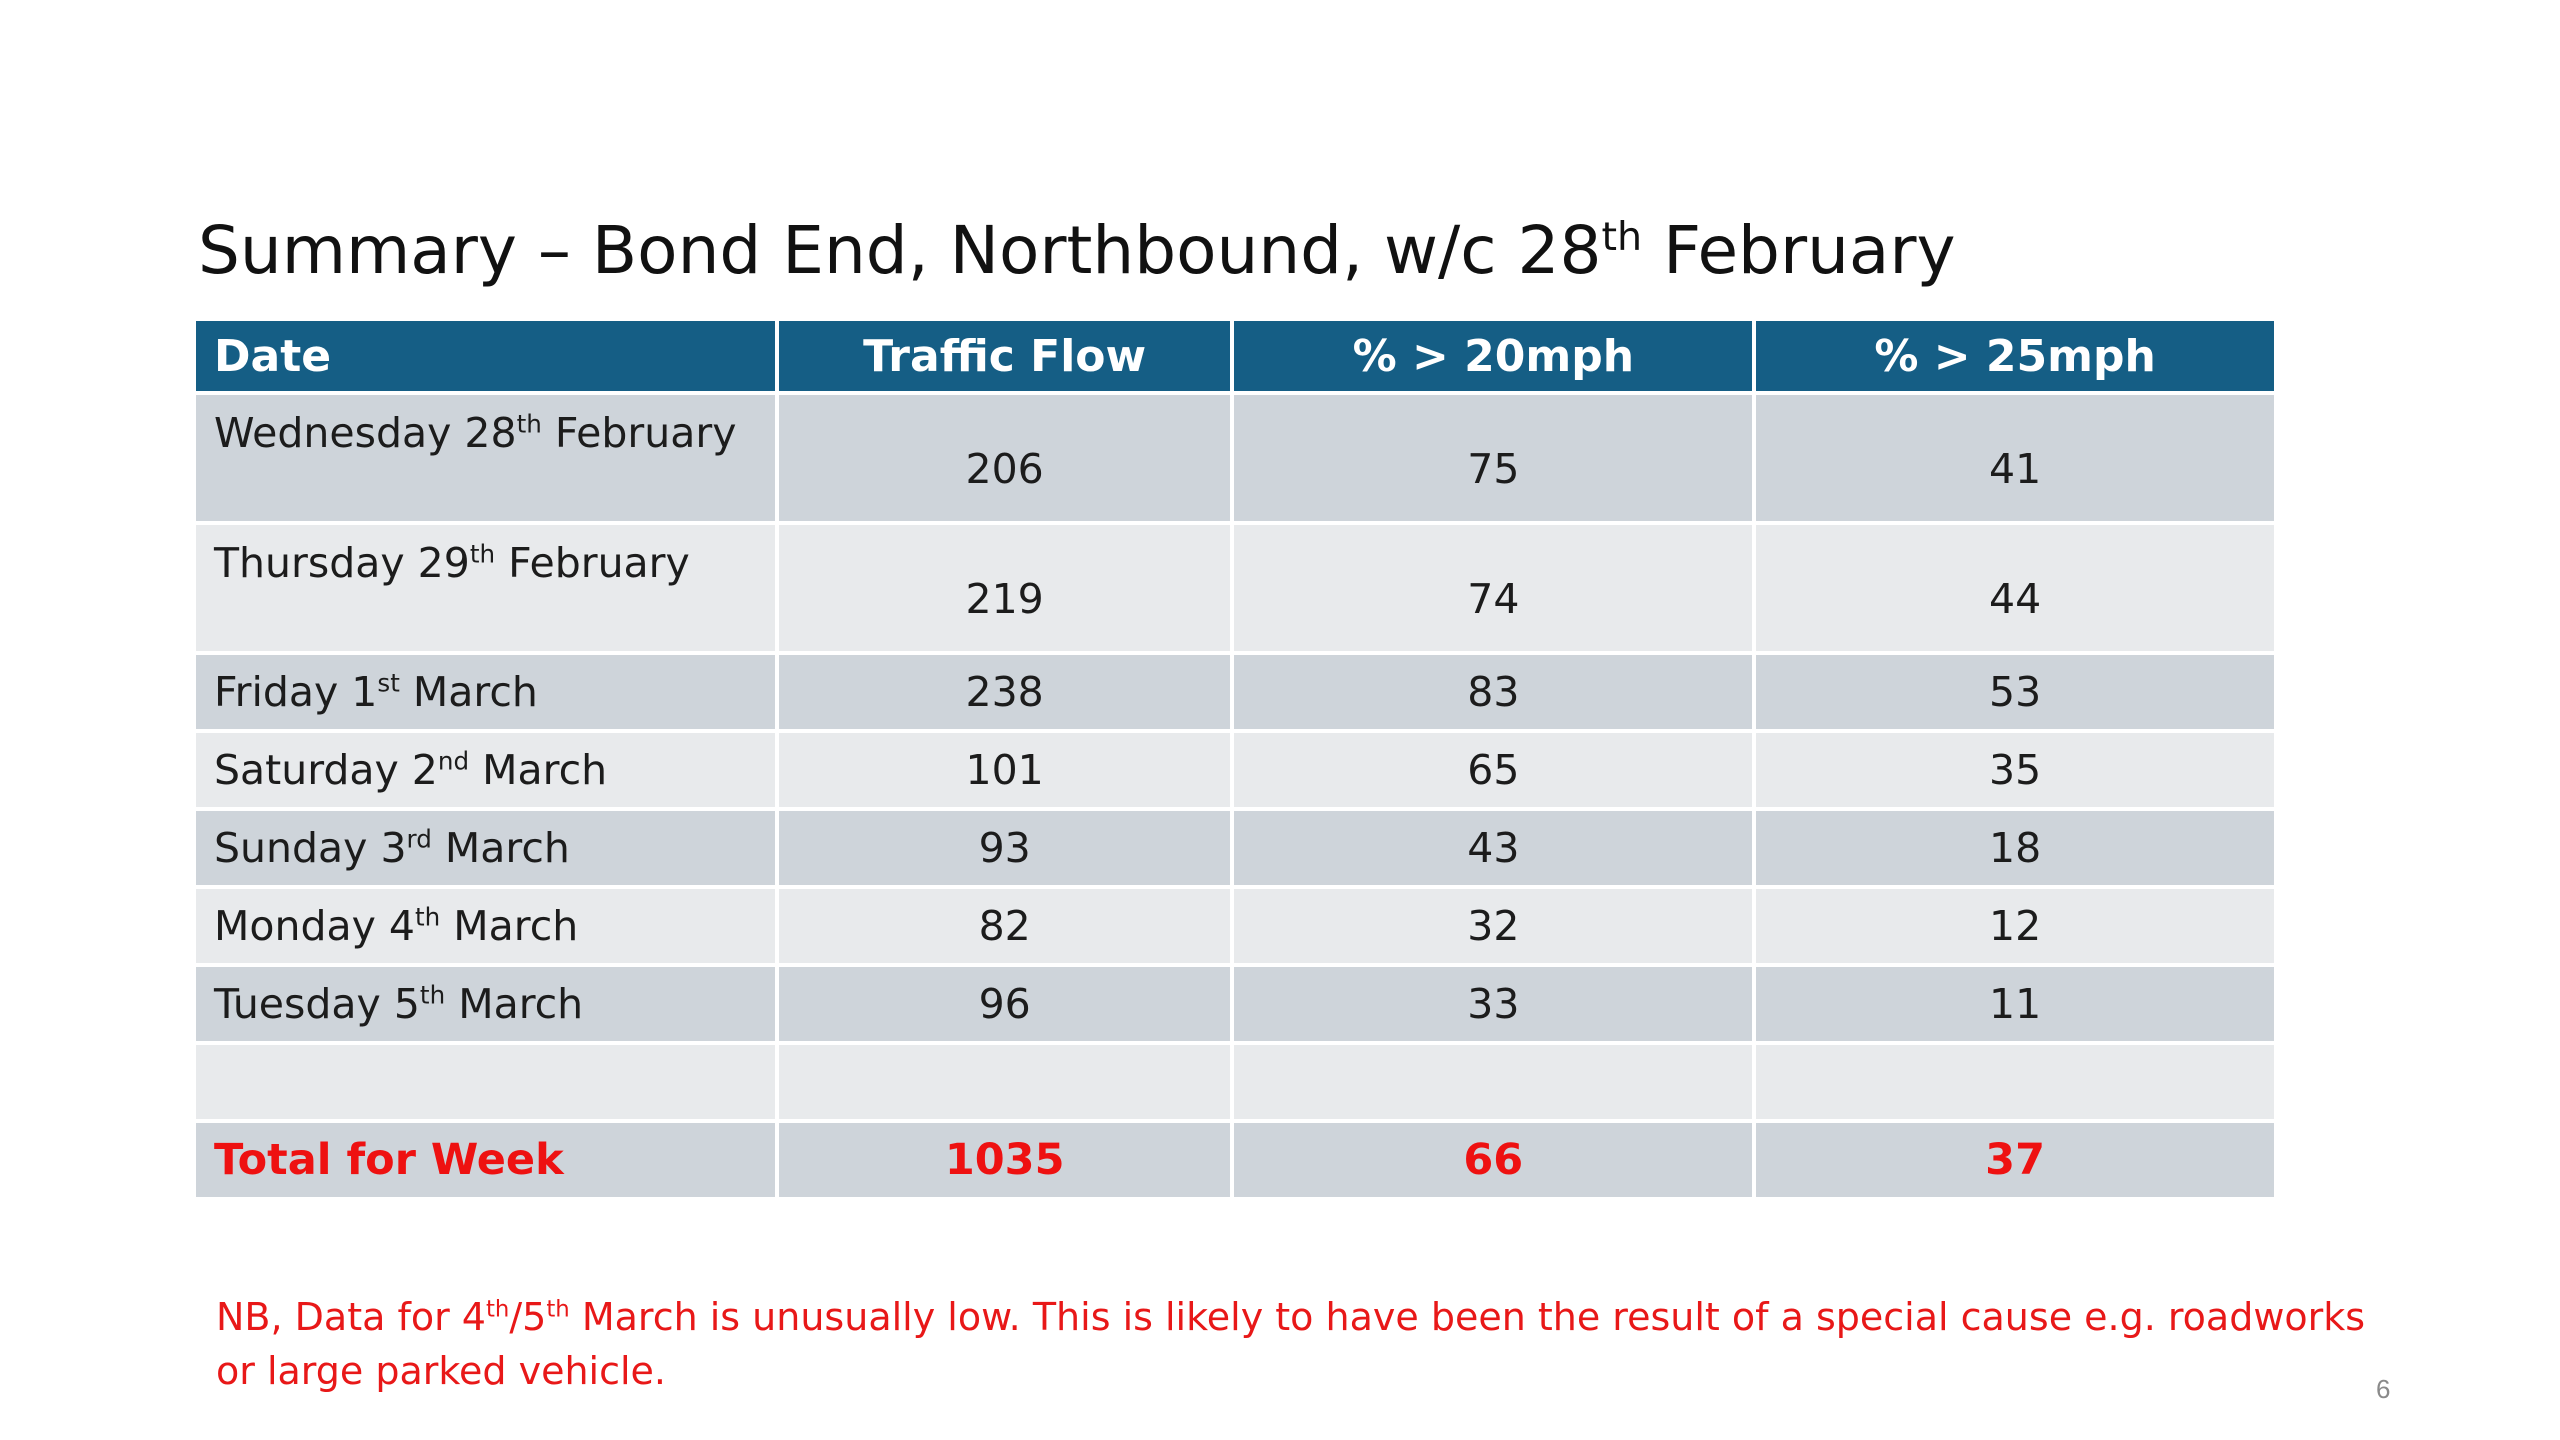  I want to click on total-pct-over-20mph: 66, so click(1493, 1160).